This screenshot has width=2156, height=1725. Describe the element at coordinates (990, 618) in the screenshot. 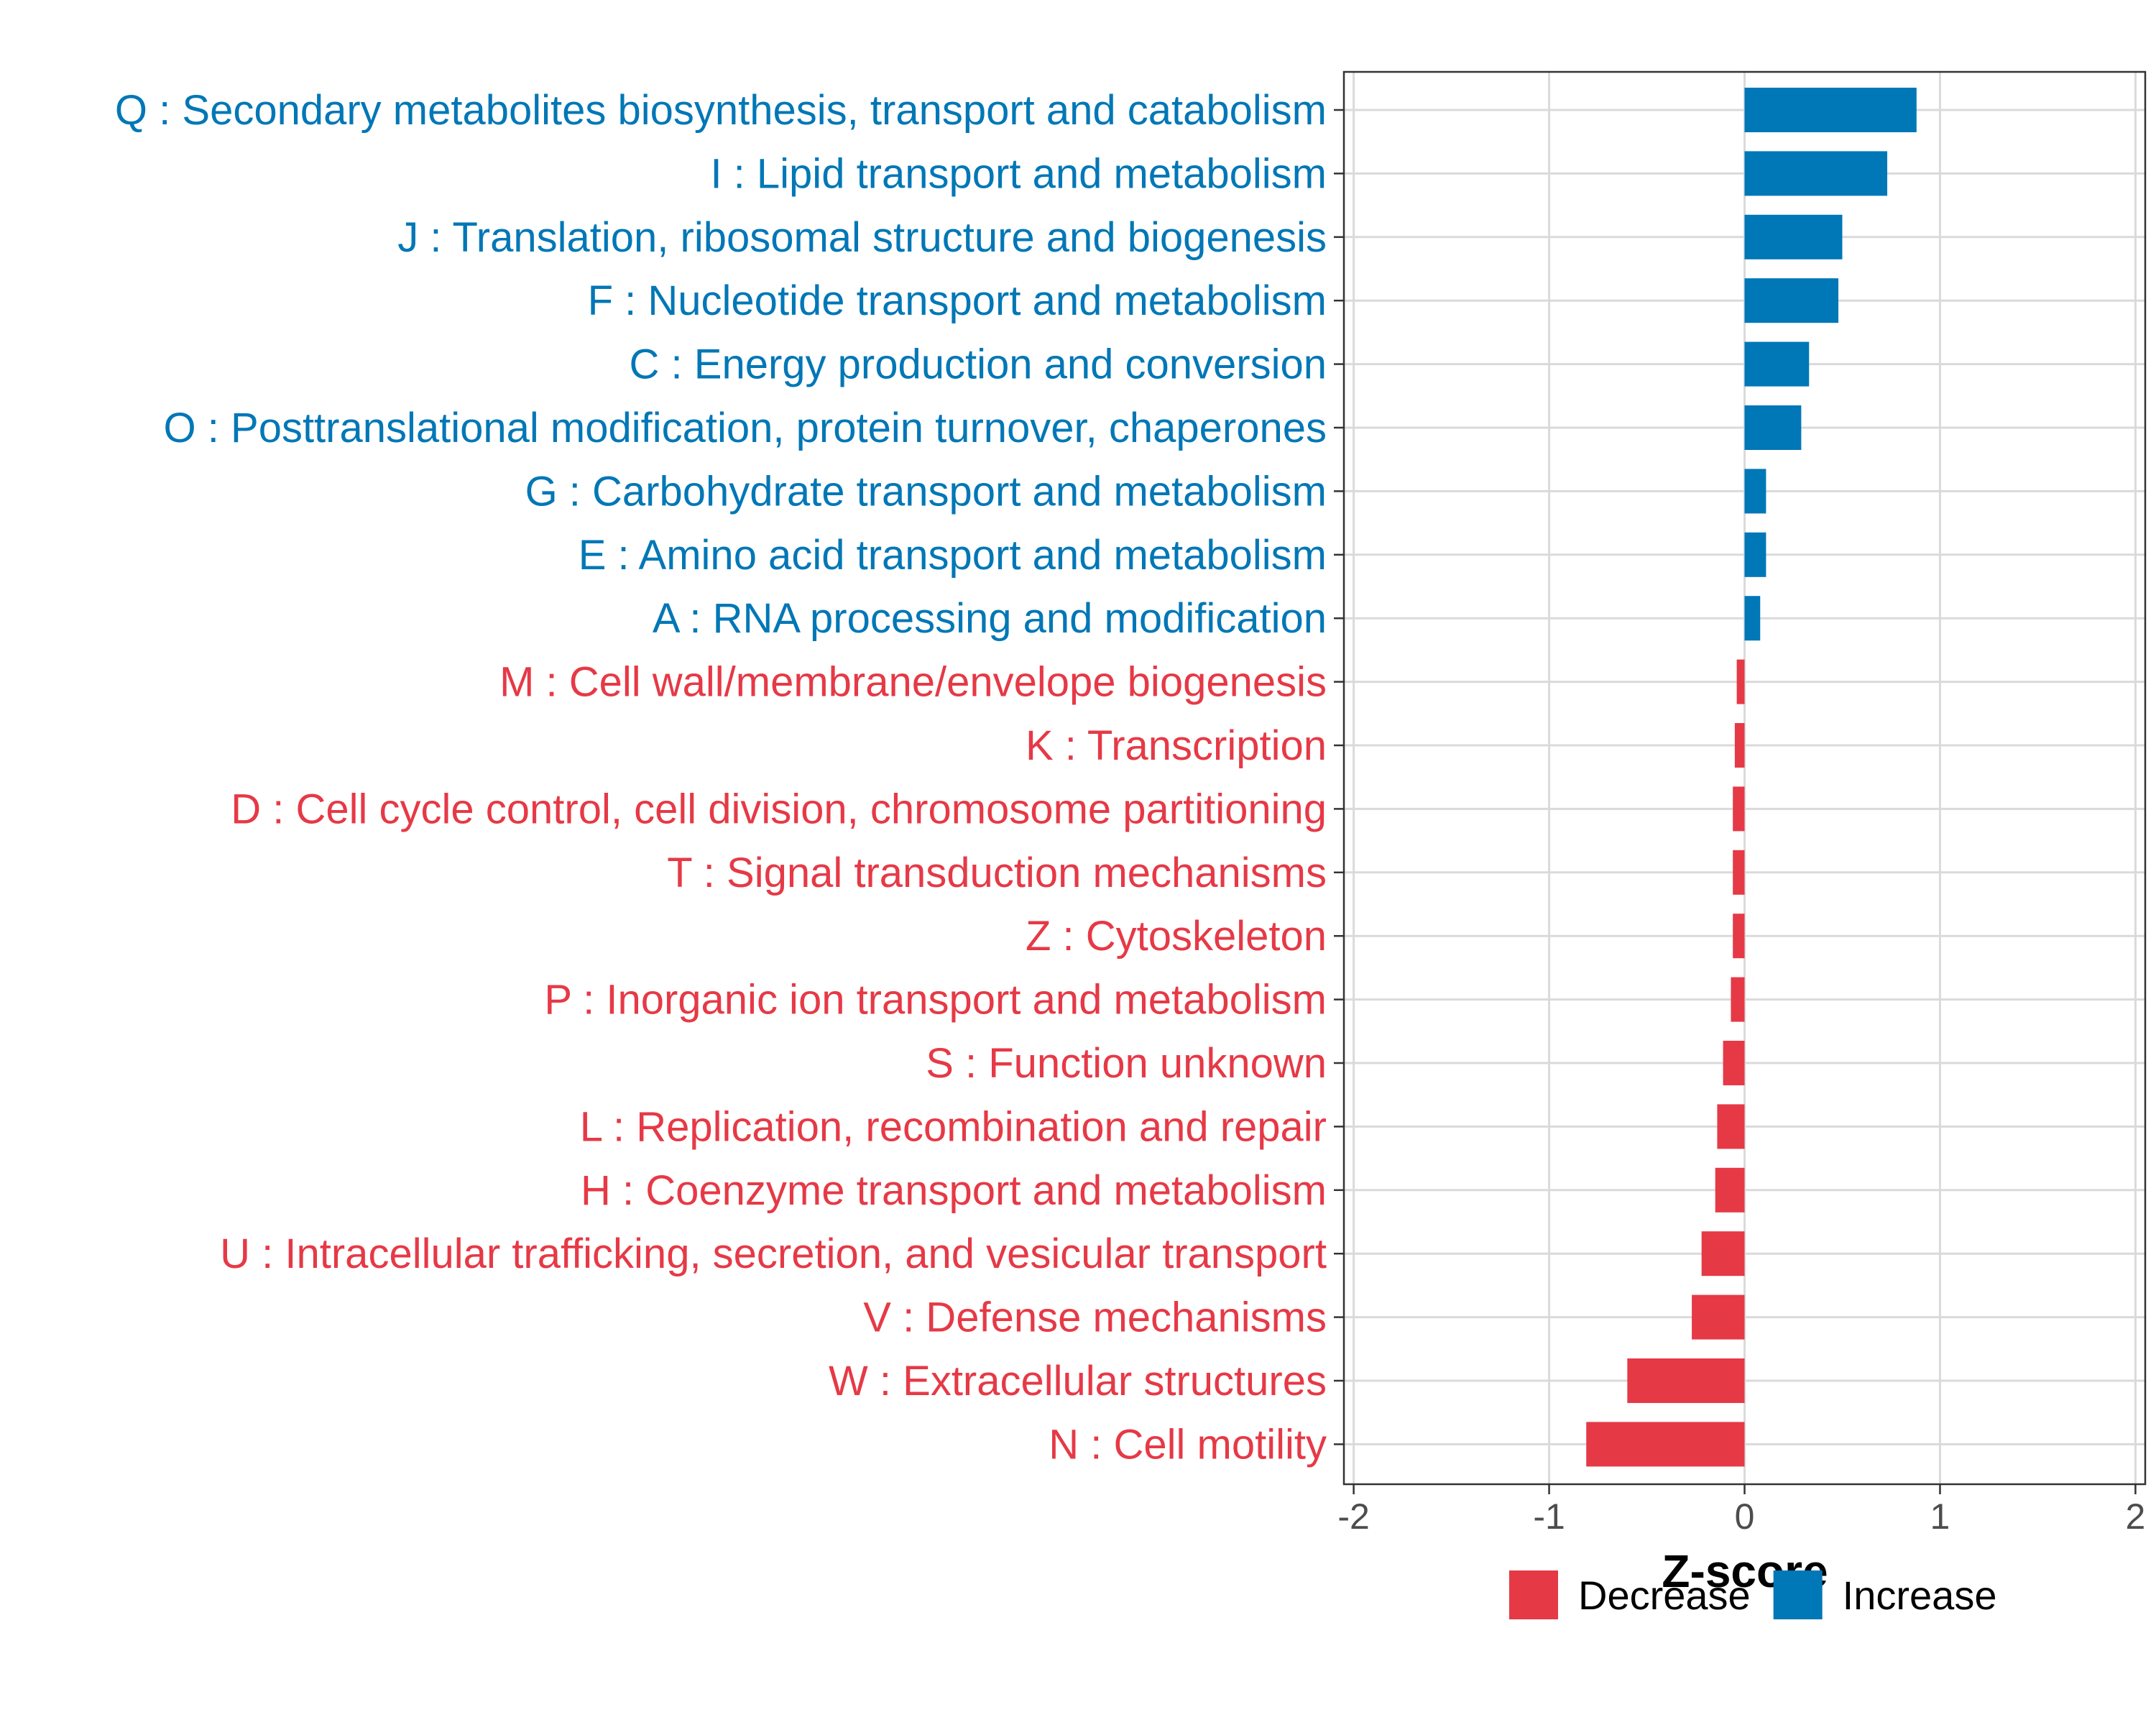

I see `category-label: A : RNA processing and modification` at that location.